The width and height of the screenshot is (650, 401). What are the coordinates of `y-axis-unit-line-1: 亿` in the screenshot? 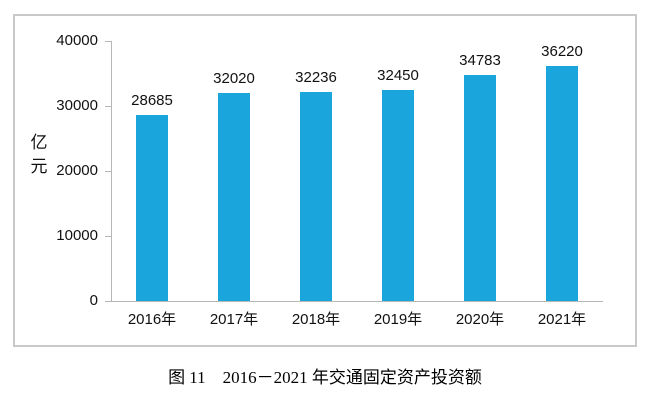 It's located at (39, 142).